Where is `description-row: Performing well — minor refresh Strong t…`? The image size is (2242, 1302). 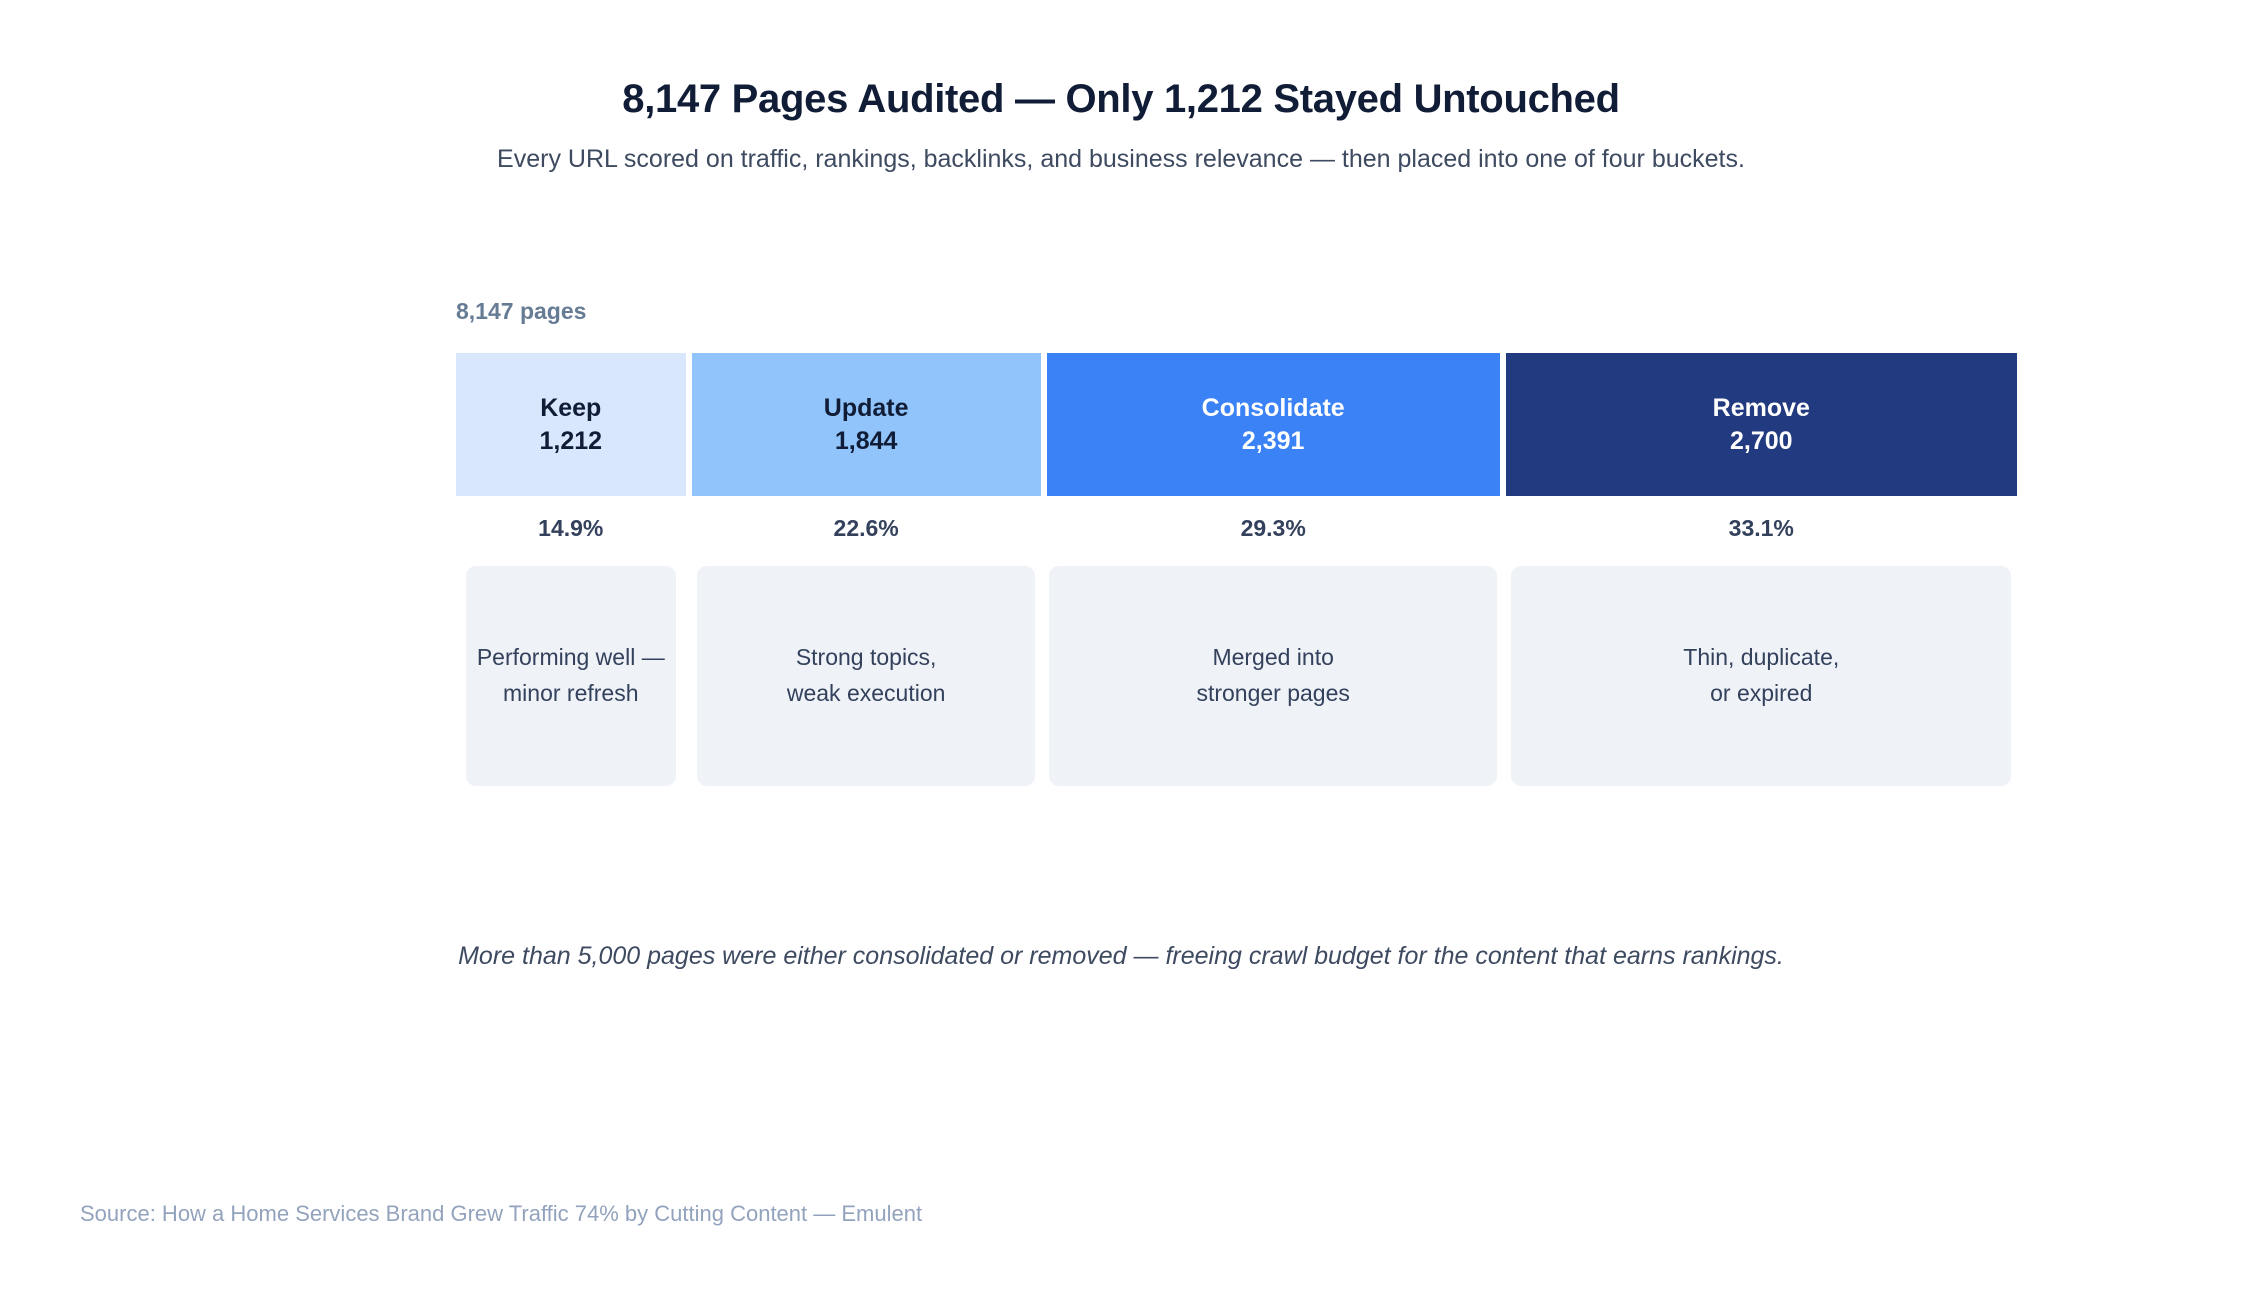
description-row: Performing well — minor refresh Strong t… is located at coordinates (1236, 676).